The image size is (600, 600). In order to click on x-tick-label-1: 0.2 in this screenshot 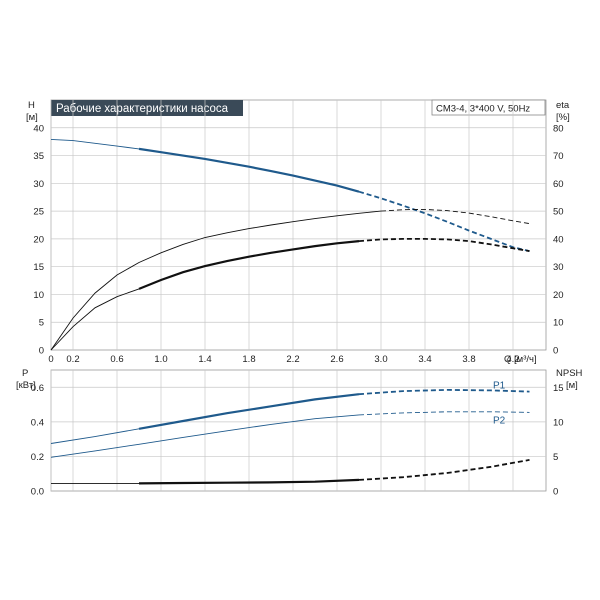, I will do `click(72, 359)`.